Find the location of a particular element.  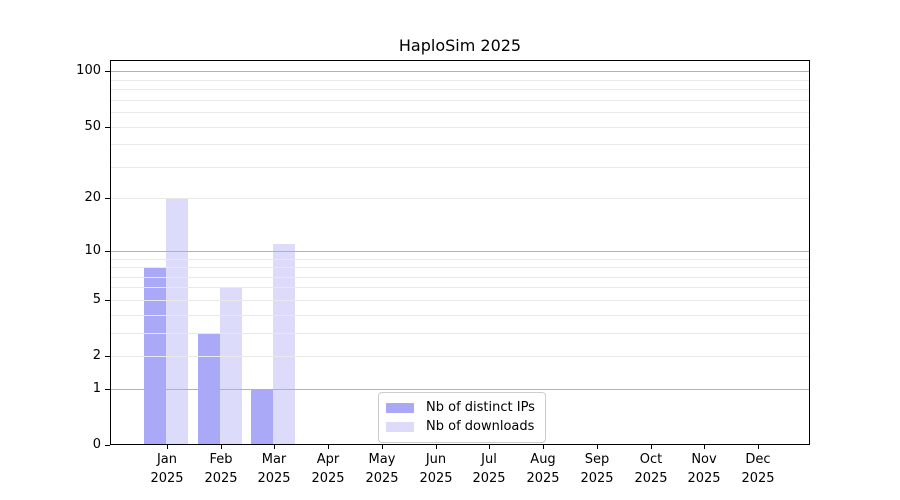

x-tick-month: Jan is located at coordinates (167, 459).